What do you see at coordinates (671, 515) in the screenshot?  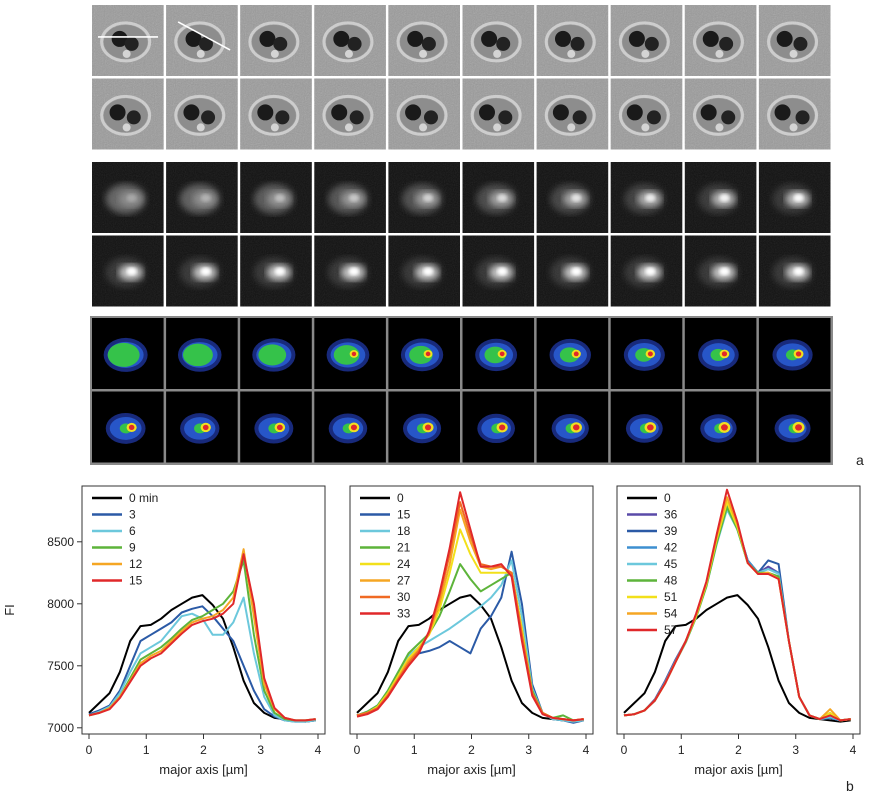 I see `legend-label: 36` at bounding box center [671, 515].